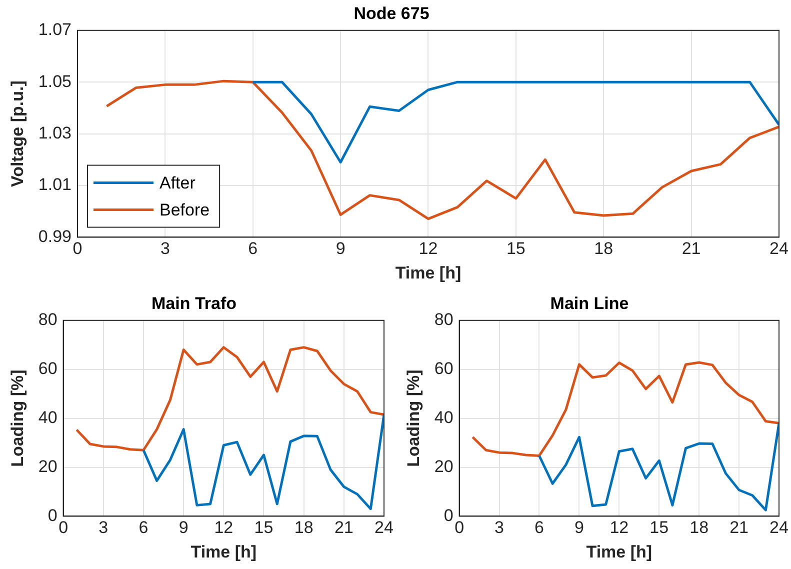  What do you see at coordinates (184, 210) in the screenshot?
I see `legend-label: Before` at bounding box center [184, 210].